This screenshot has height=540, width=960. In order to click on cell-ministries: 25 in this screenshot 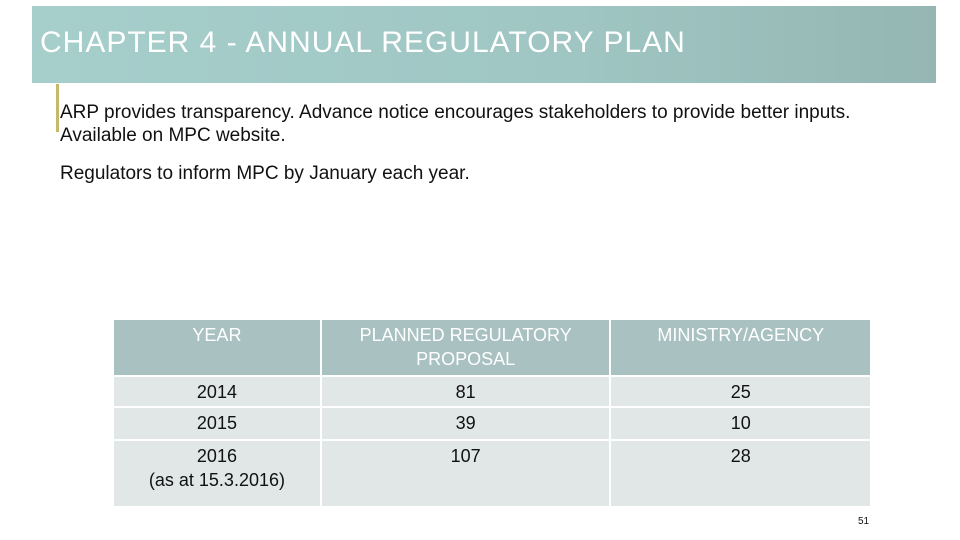, I will do `click(740, 391)`.